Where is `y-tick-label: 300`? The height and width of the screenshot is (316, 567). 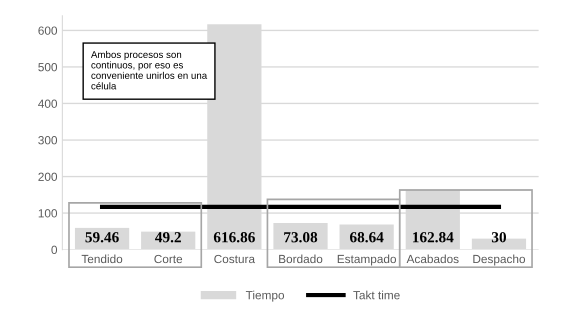 y-tick-label: 300 is located at coordinates (48, 140).